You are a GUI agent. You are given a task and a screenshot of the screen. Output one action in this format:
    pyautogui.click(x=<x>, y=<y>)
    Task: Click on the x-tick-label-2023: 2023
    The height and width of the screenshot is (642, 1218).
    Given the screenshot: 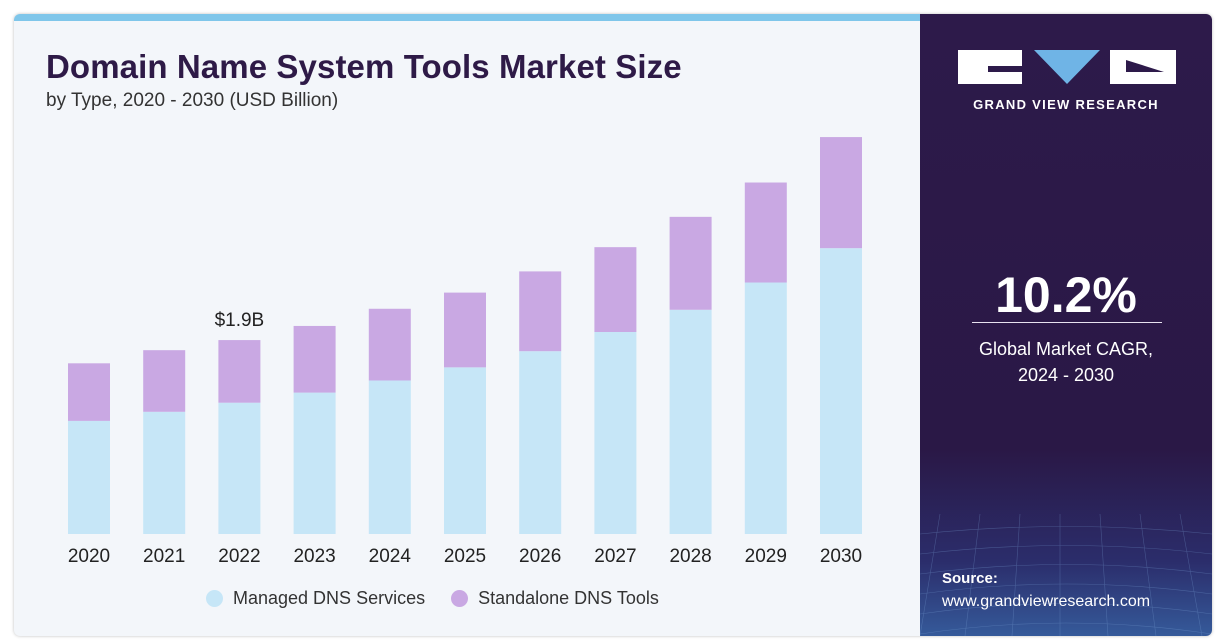 What is the action you would take?
    pyautogui.click(x=314, y=556)
    